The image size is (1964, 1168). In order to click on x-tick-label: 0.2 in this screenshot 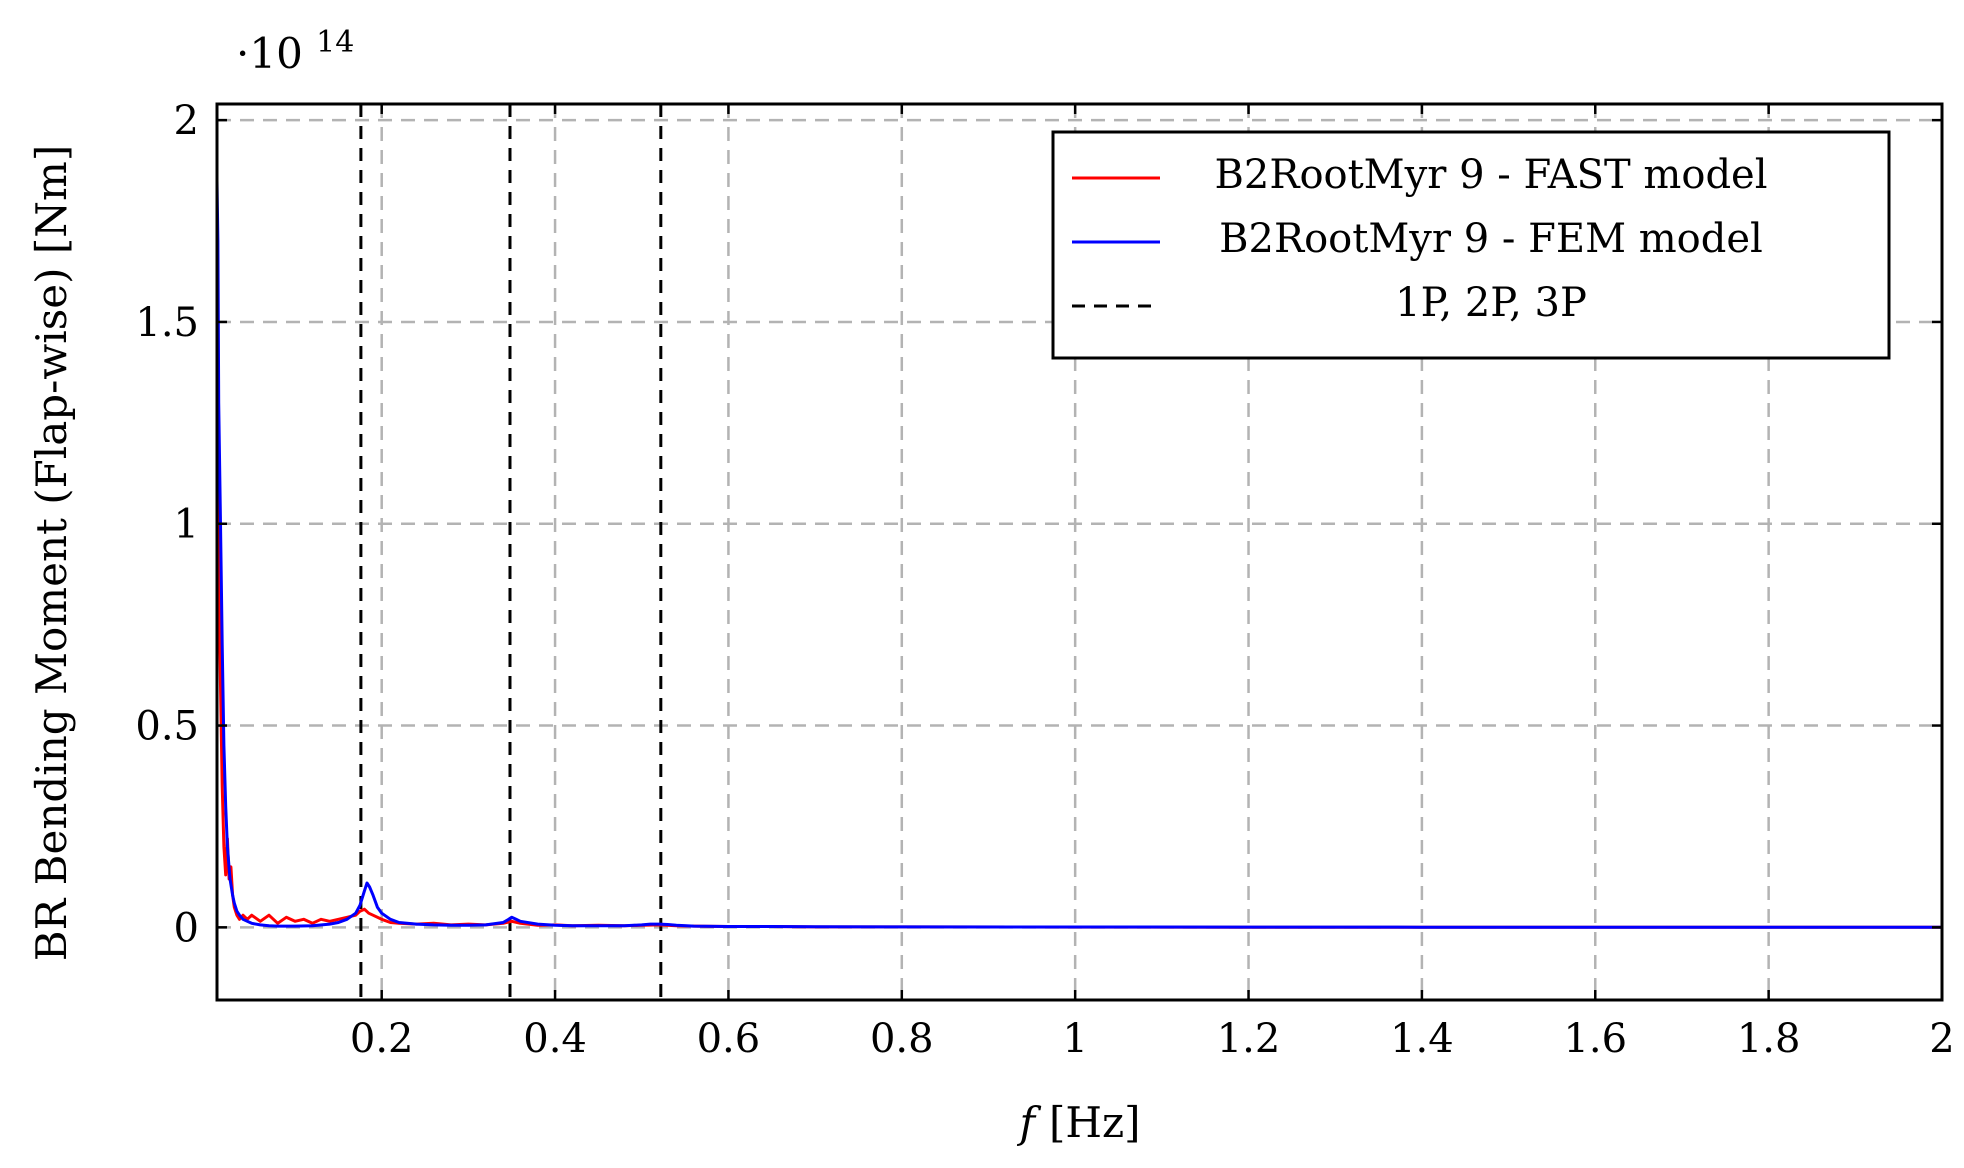, I will do `click(382, 1039)`.